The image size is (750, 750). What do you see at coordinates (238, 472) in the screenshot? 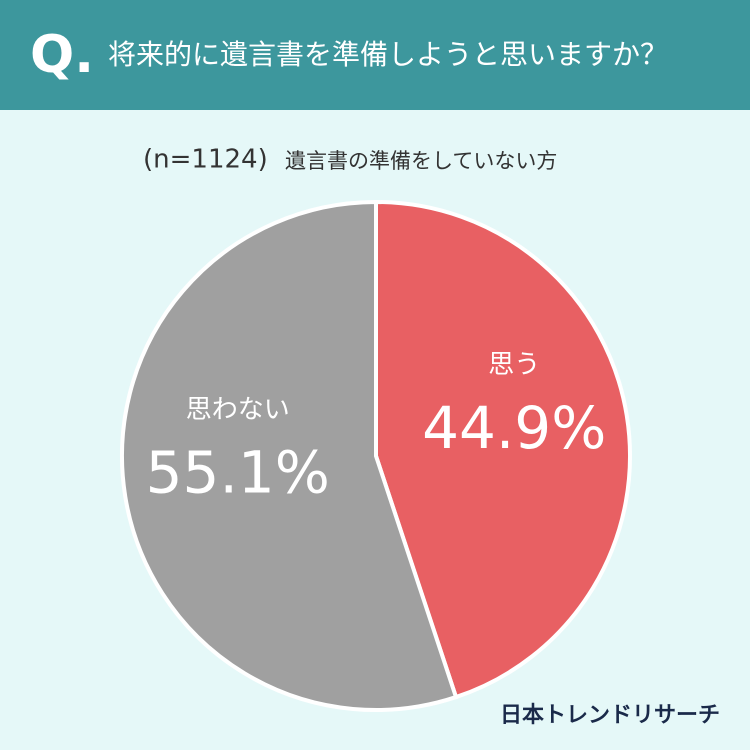
I see `value-label: 55.1%` at bounding box center [238, 472].